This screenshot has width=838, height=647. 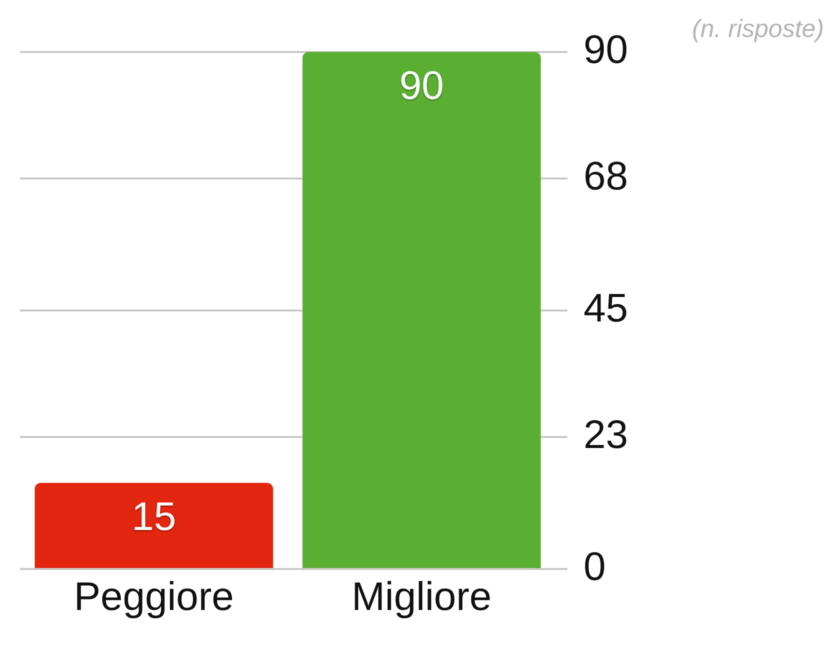 I want to click on x-tick-label: Migliore, so click(x=422, y=597).